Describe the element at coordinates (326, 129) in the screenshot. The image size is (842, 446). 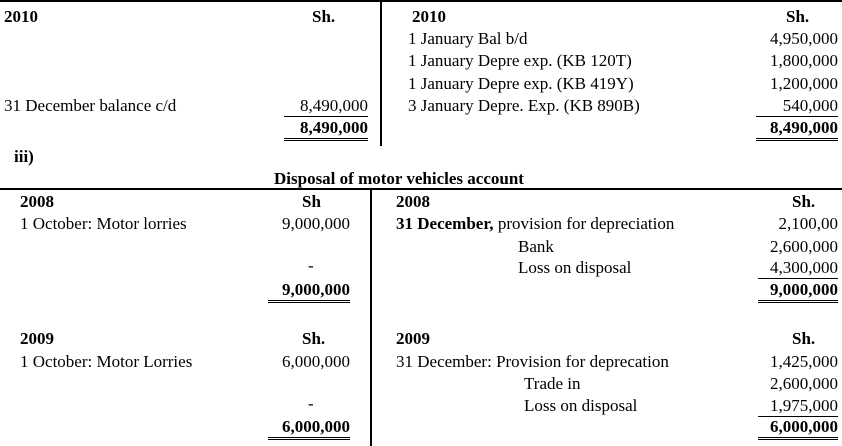
I see `top-left-total: 8,490,000` at that location.